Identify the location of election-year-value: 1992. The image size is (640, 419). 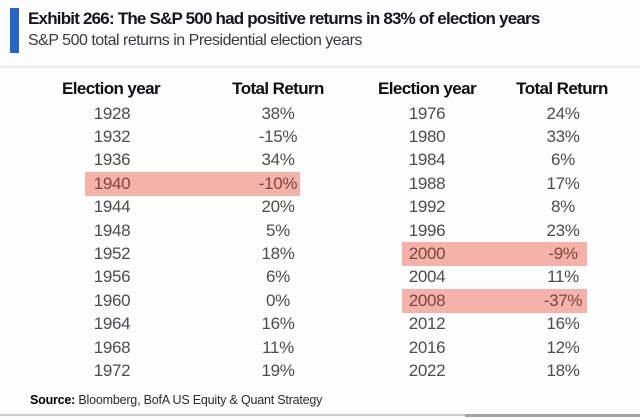
(427, 207).